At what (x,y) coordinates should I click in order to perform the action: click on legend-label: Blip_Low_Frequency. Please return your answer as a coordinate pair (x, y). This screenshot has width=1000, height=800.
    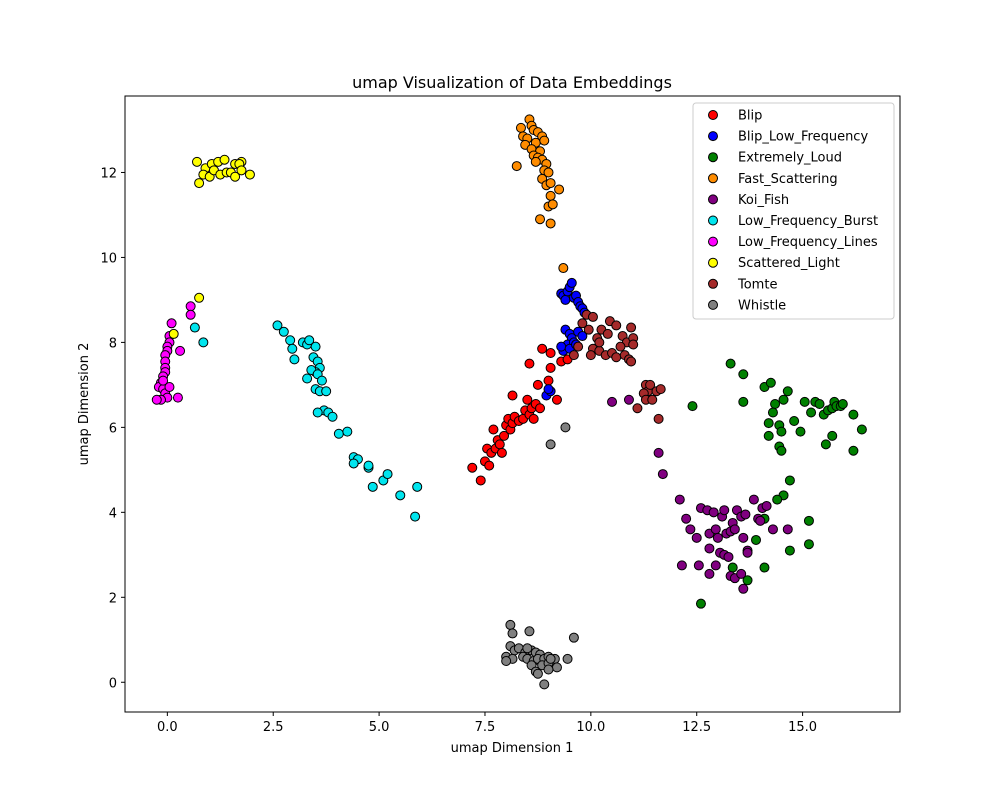
    Looking at the image, I should click on (803, 137).